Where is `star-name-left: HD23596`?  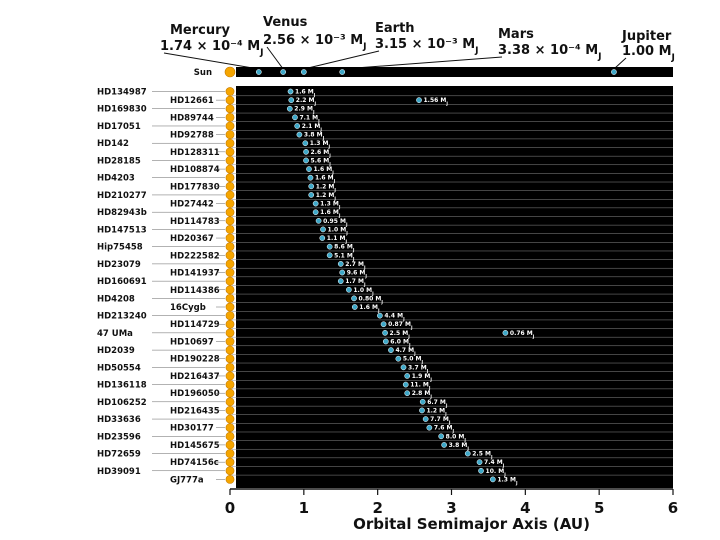
star-name-left: HD23596 is located at coordinates (119, 437).